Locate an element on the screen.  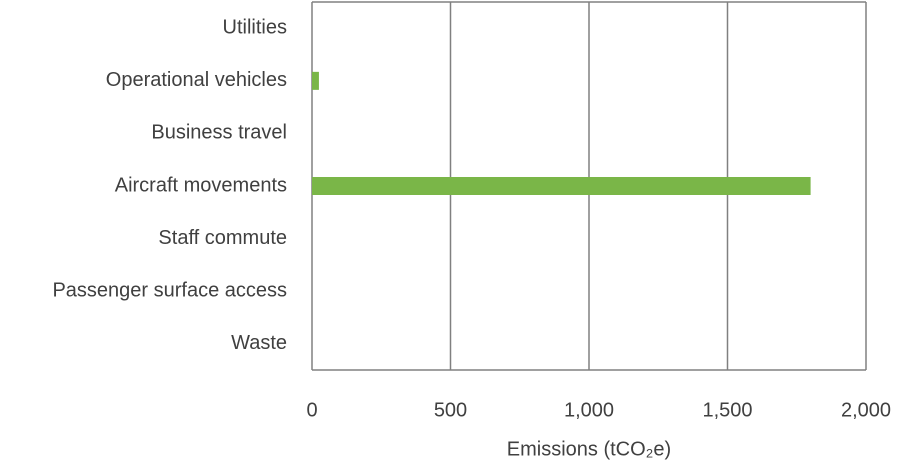
x-tick-label: 500 is located at coordinates (450, 410).